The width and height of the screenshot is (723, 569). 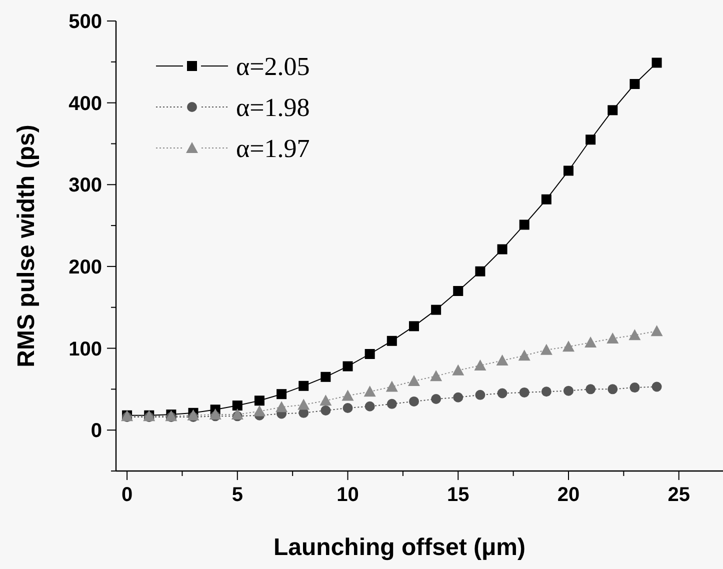 I want to click on legend-label: α=1.97, so click(x=273, y=149).